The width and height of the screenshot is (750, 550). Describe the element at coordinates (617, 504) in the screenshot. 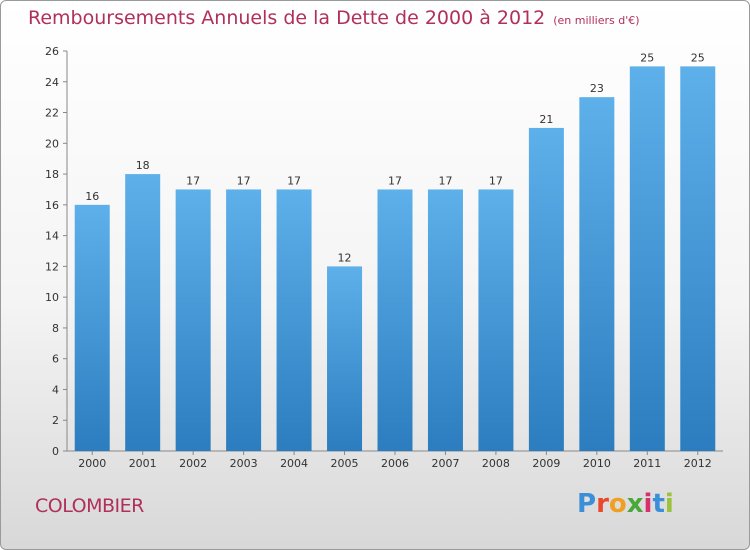

I see `logo-letter: o` at that location.